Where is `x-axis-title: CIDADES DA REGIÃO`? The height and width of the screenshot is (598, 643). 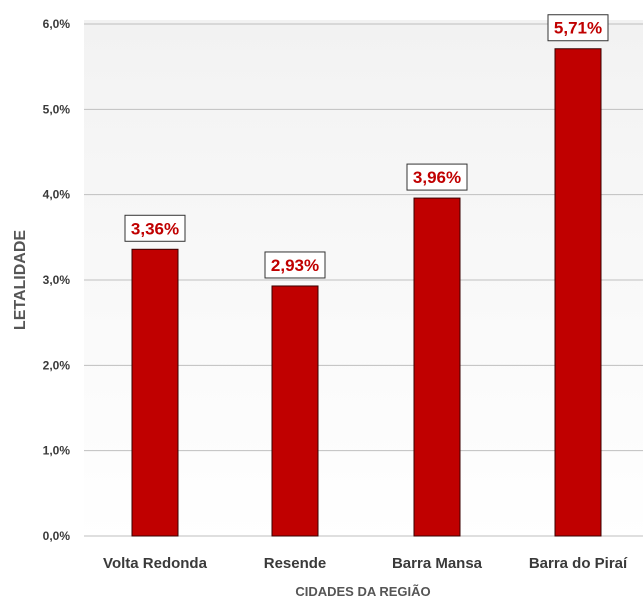 x-axis-title: CIDADES DA REGIÃO is located at coordinates (362, 591).